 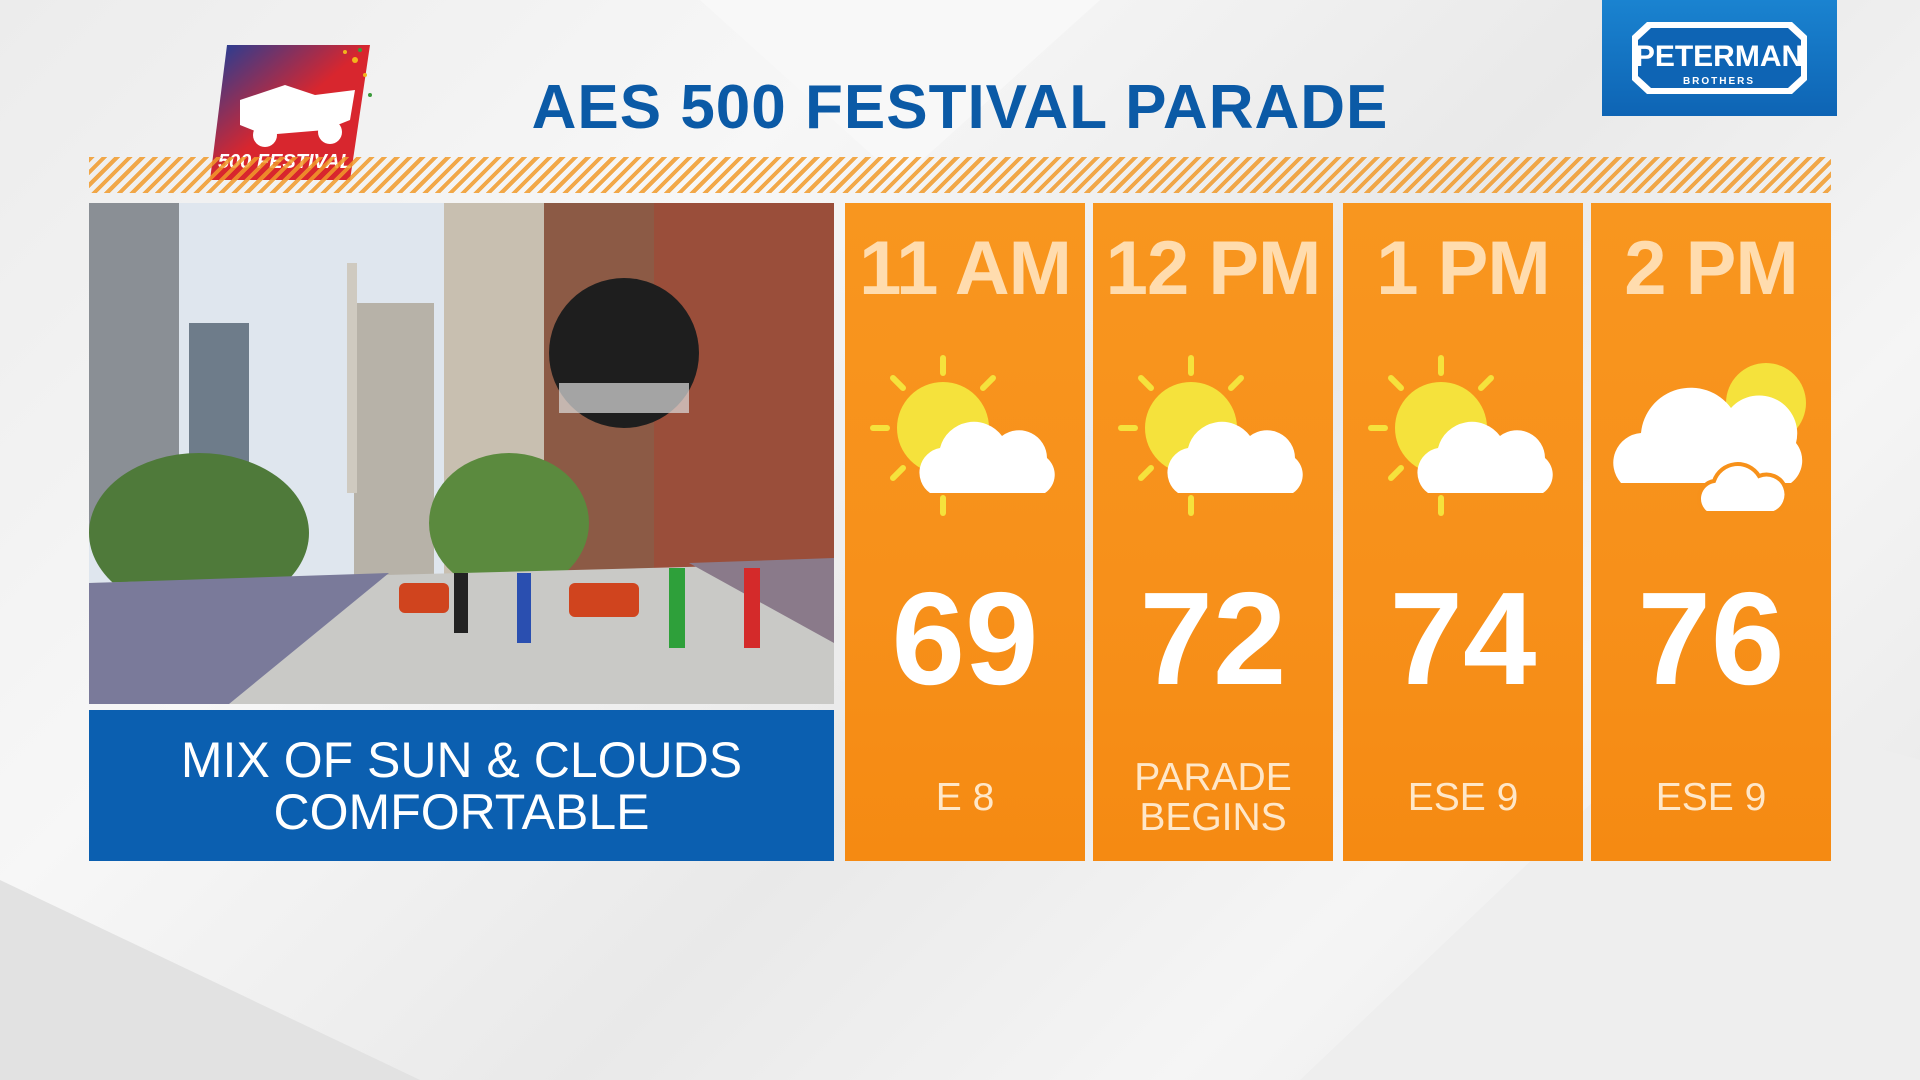 I want to click on time: 11 AM, so click(x=965, y=268).